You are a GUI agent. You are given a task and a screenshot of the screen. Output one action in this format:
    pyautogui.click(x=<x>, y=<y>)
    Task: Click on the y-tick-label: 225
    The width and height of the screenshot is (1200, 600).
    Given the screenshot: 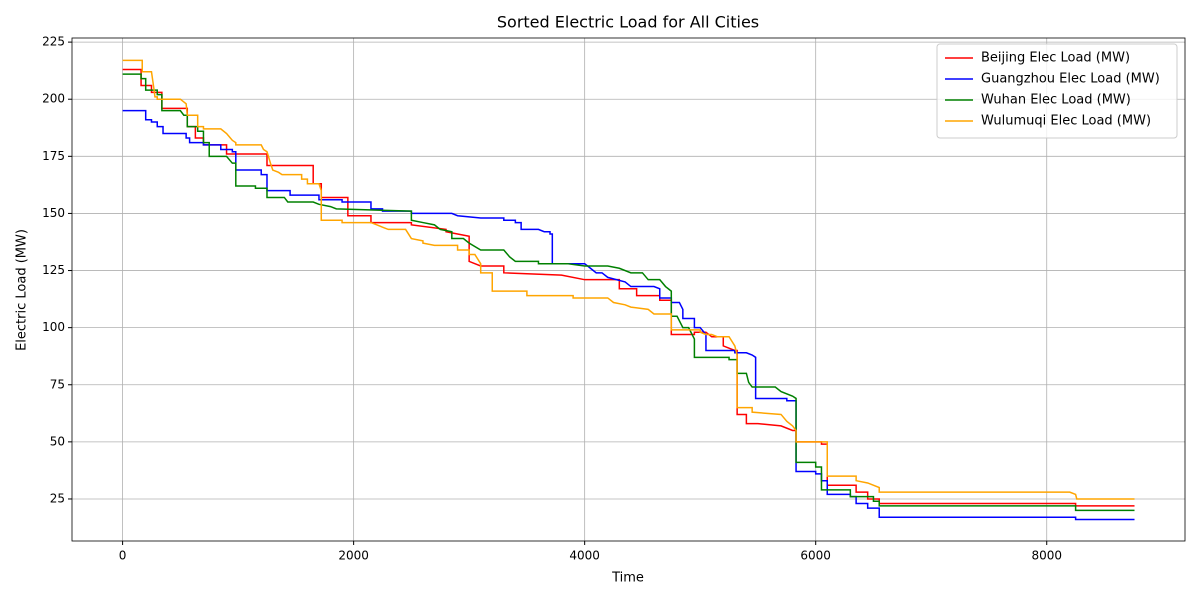 What is the action you would take?
    pyautogui.click(x=53, y=42)
    